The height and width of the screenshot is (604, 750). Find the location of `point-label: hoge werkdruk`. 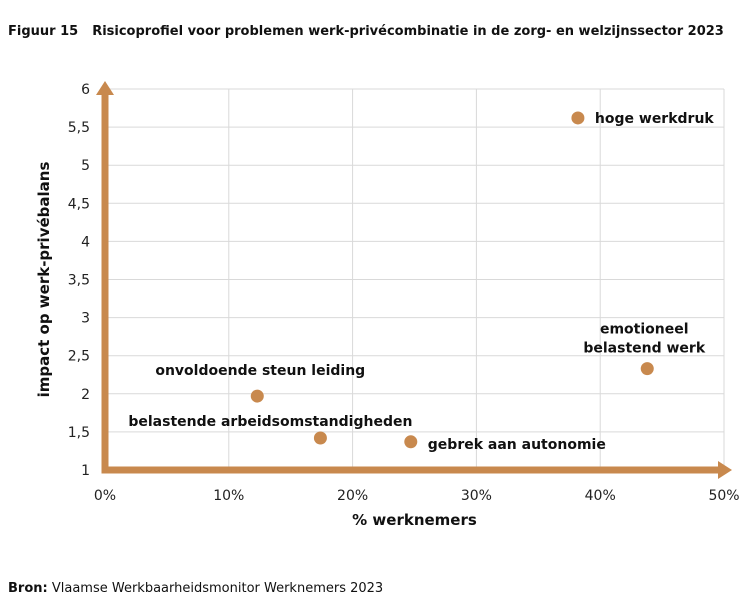

point-label: hoge werkdruk is located at coordinates (655, 119).